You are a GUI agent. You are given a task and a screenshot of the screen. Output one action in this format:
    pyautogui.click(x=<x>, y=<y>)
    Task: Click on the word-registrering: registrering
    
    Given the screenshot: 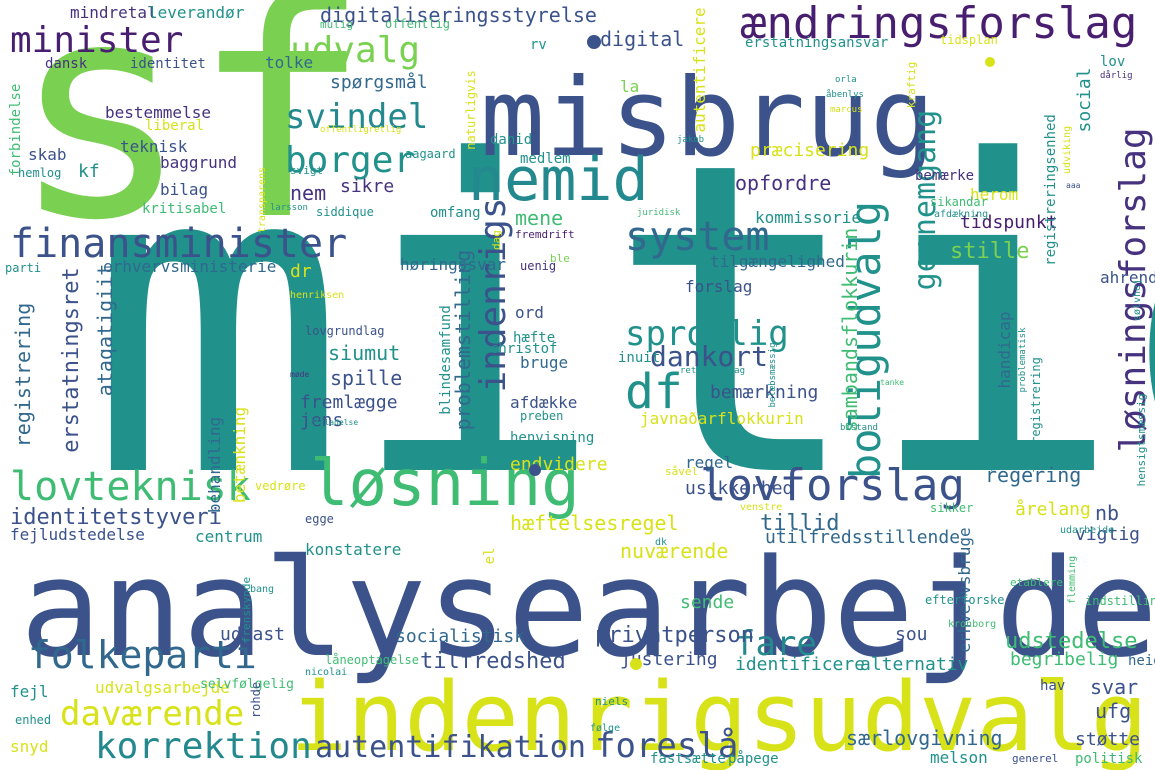 What is the action you would take?
    pyautogui.click(x=23, y=375)
    